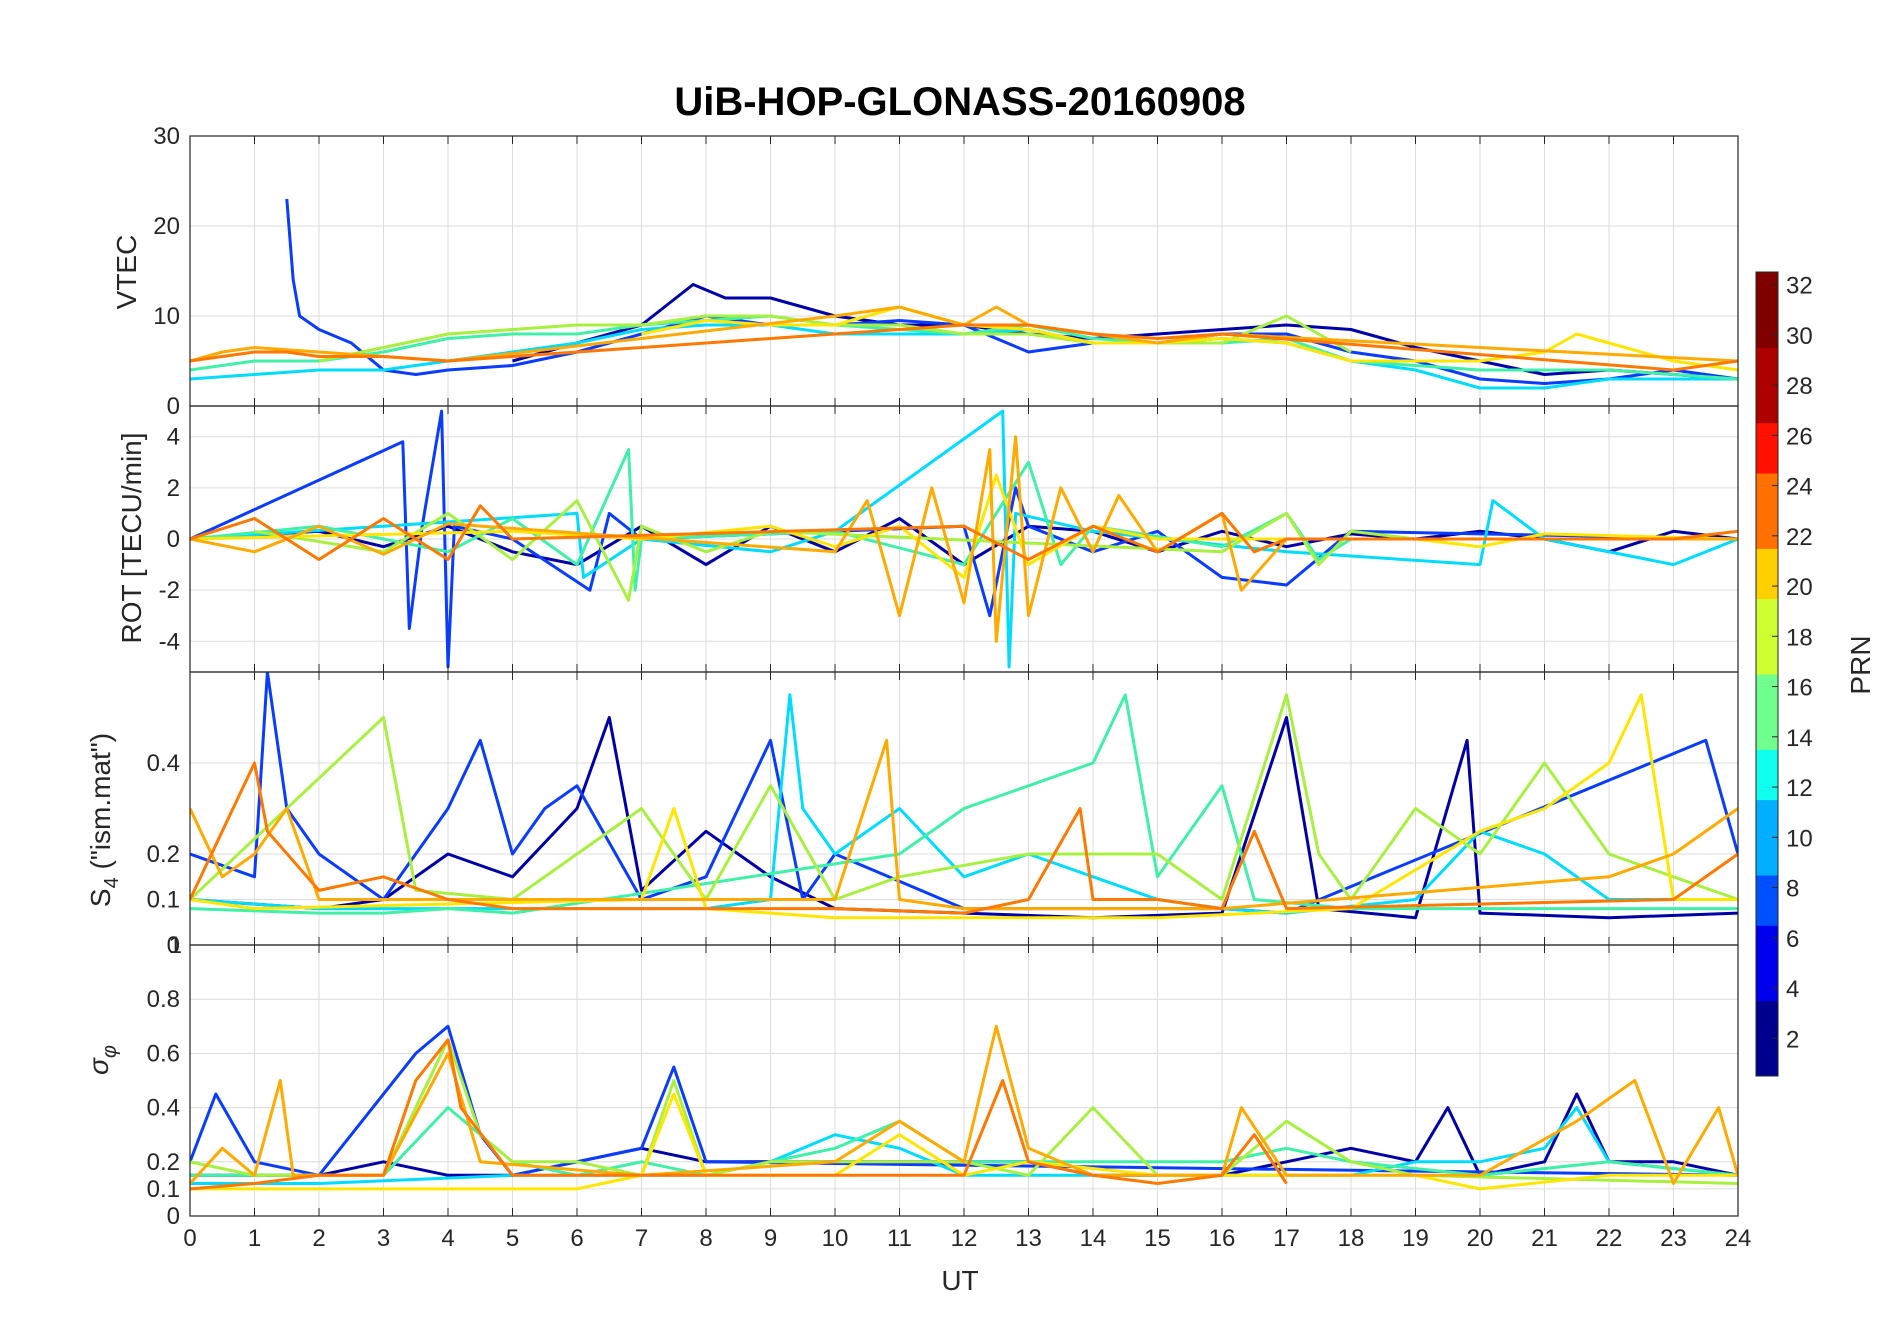  Describe the element at coordinates (169, 590) in the screenshot. I see `y-tick-label: -2` at that location.